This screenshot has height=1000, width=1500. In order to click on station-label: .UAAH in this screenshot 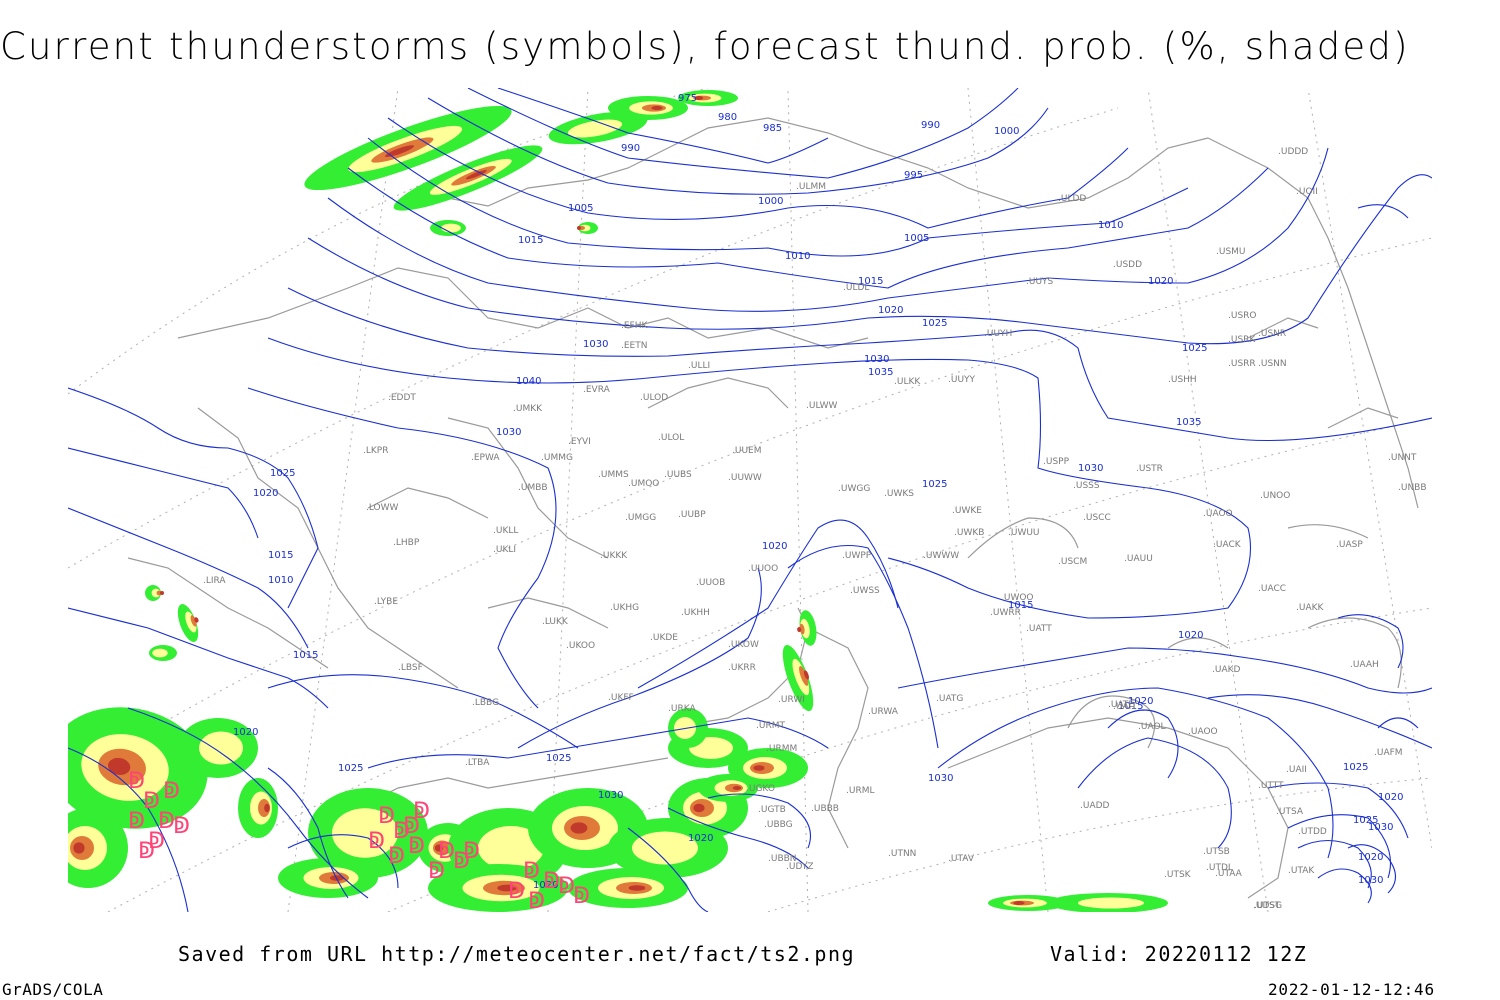, I will do `click(1364, 665)`.